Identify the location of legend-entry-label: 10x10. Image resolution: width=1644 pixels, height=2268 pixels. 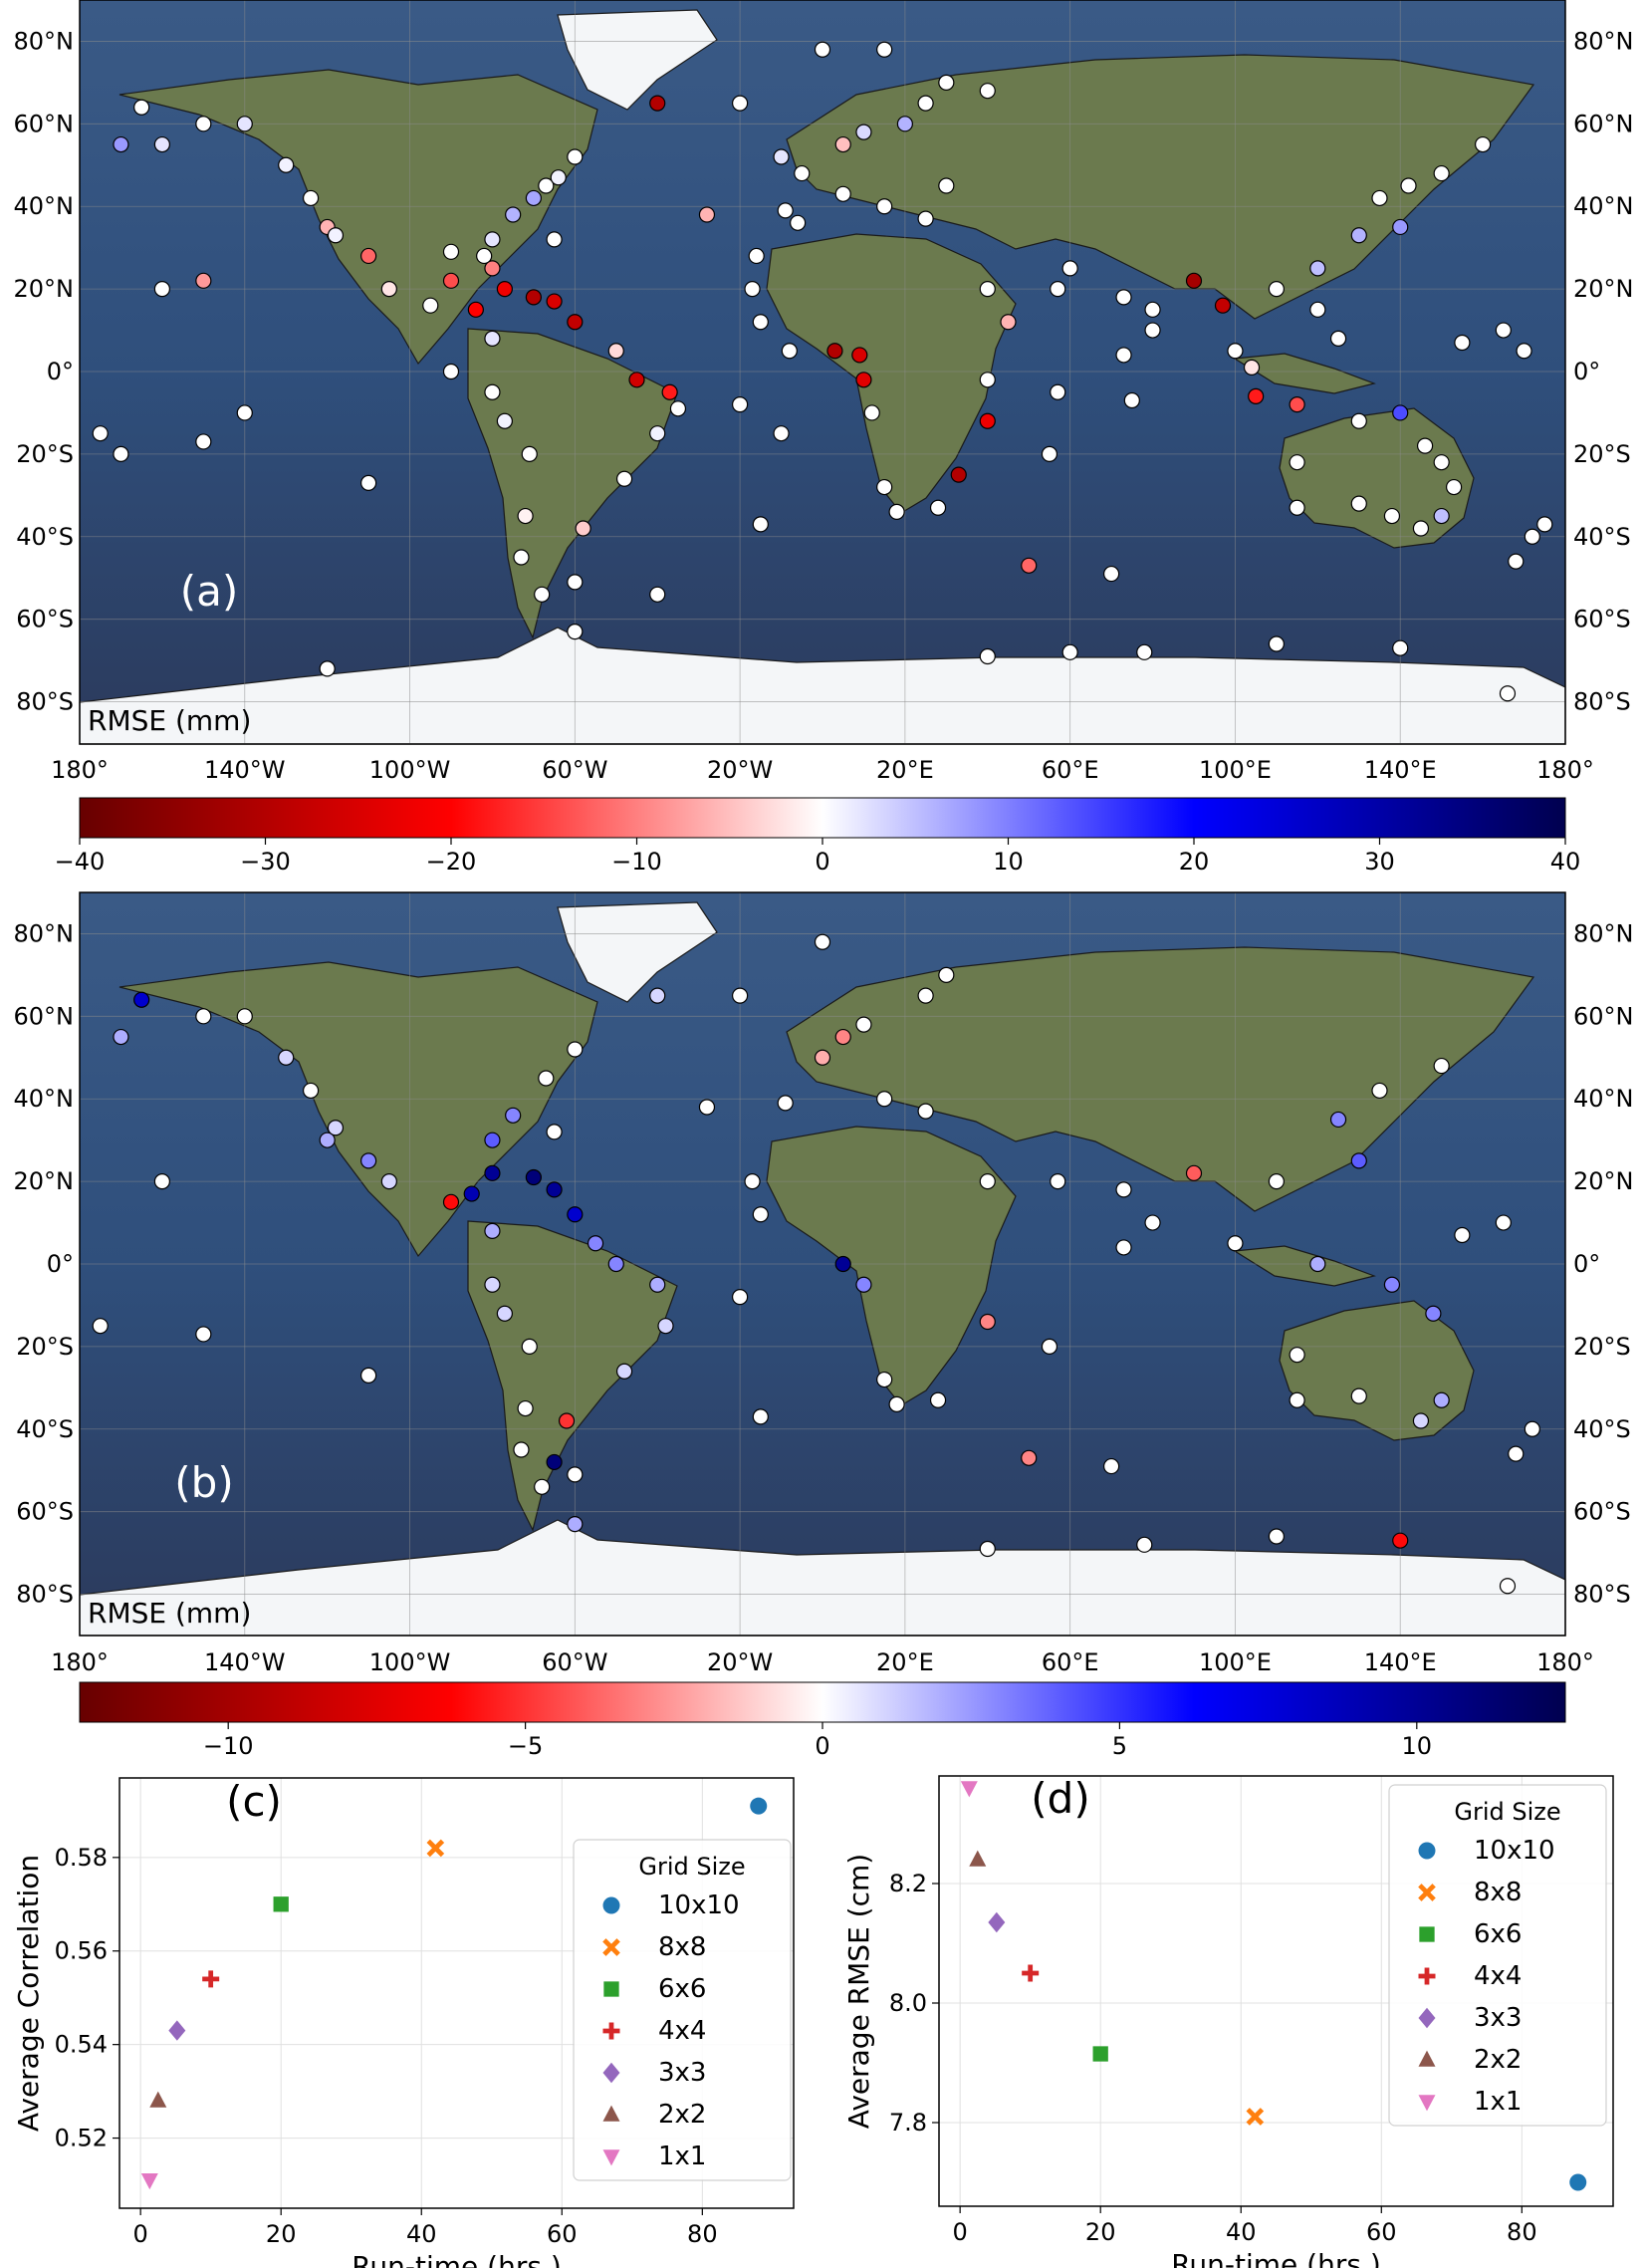
(1514, 1851).